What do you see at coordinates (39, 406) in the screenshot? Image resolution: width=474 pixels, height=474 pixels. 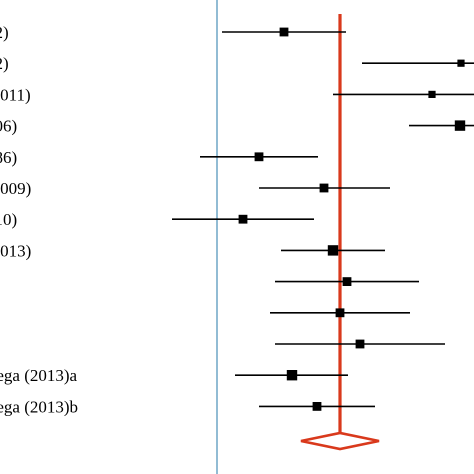 I see `study-label: rtega (2013)b` at bounding box center [39, 406].